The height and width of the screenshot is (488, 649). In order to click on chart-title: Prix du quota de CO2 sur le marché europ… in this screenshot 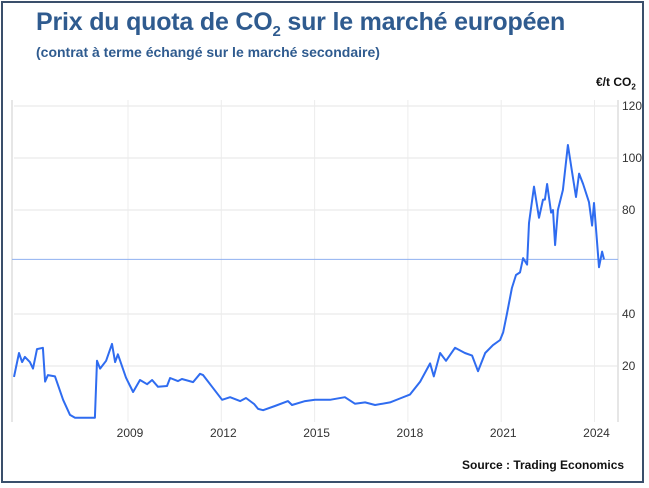, I will do `click(301, 24)`.